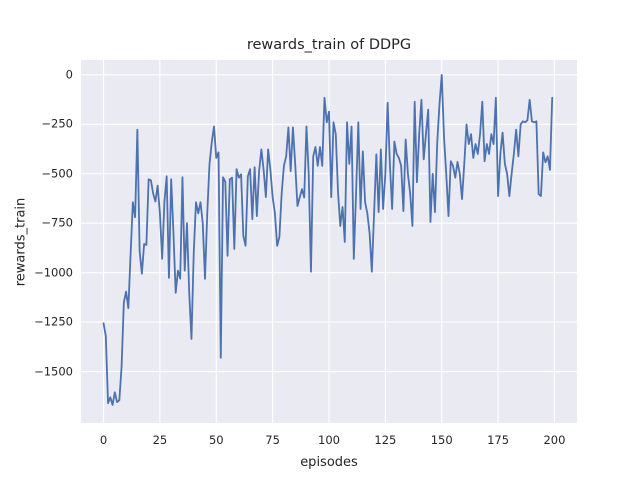 This screenshot has height=480, width=640. What do you see at coordinates (272, 440) in the screenshot?
I see `x-tick-label: 75` at bounding box center [272, 440].